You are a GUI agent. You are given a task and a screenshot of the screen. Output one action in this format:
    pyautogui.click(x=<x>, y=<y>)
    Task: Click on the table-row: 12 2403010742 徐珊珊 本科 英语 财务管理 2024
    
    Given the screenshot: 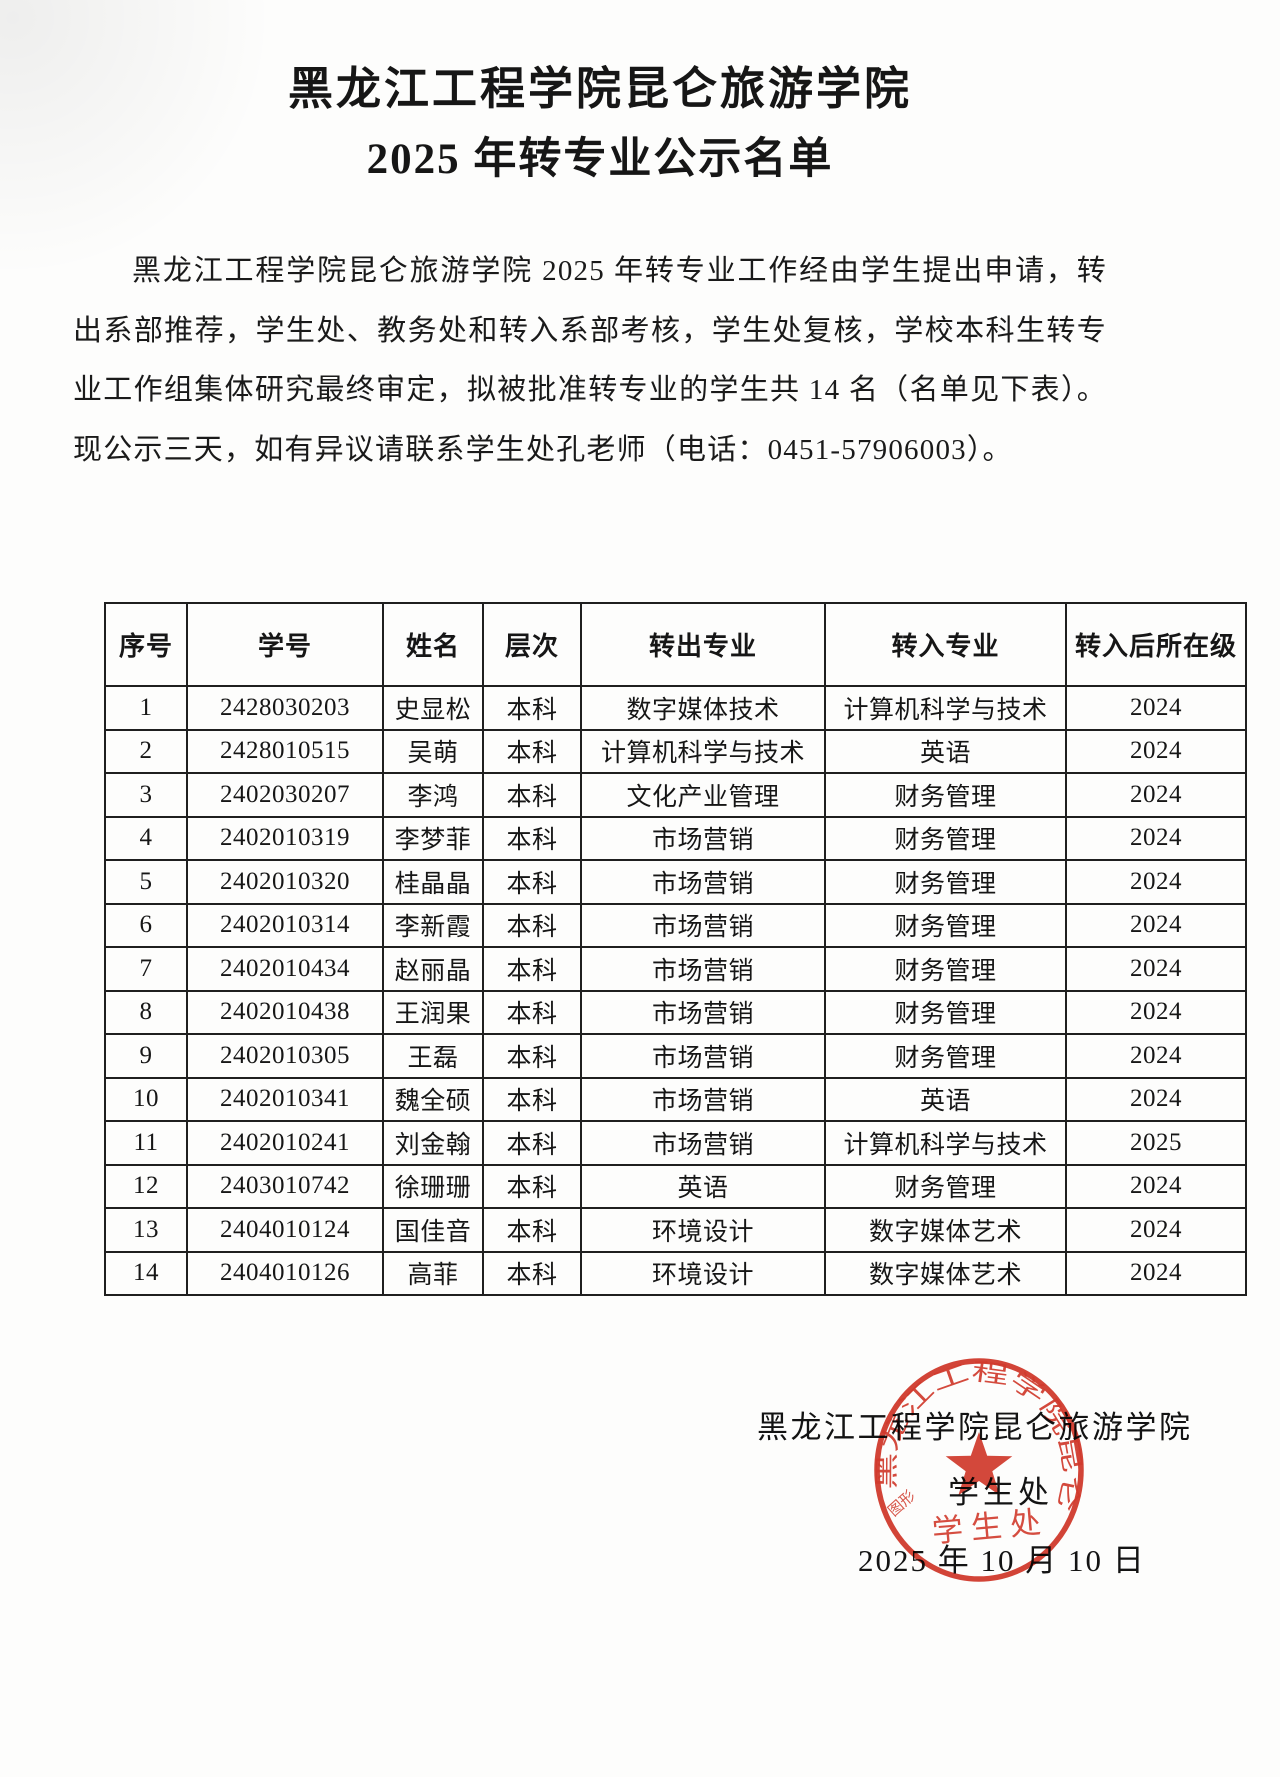 What is the action you would take?
    pyautogui.click(x=675, y=1186)
    